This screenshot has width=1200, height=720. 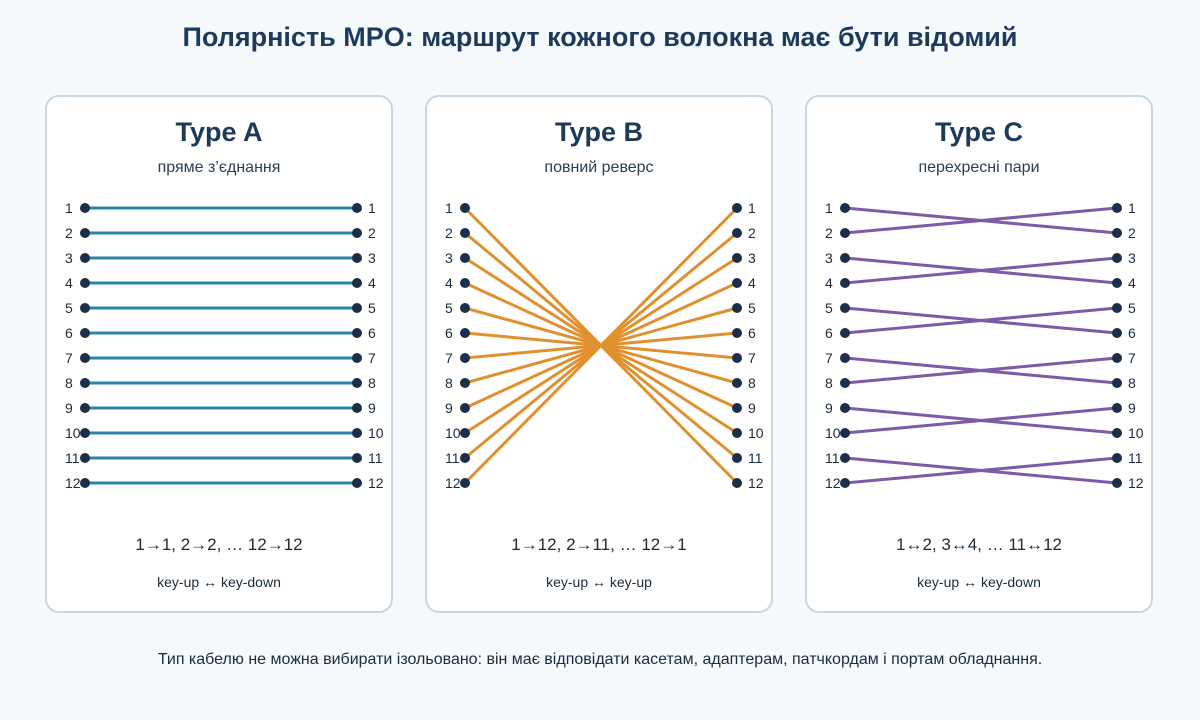 What do you see at coordinates (978, 132) in the screenshot?
I see `panel-title: Type C` at bounding box center [978, 132].